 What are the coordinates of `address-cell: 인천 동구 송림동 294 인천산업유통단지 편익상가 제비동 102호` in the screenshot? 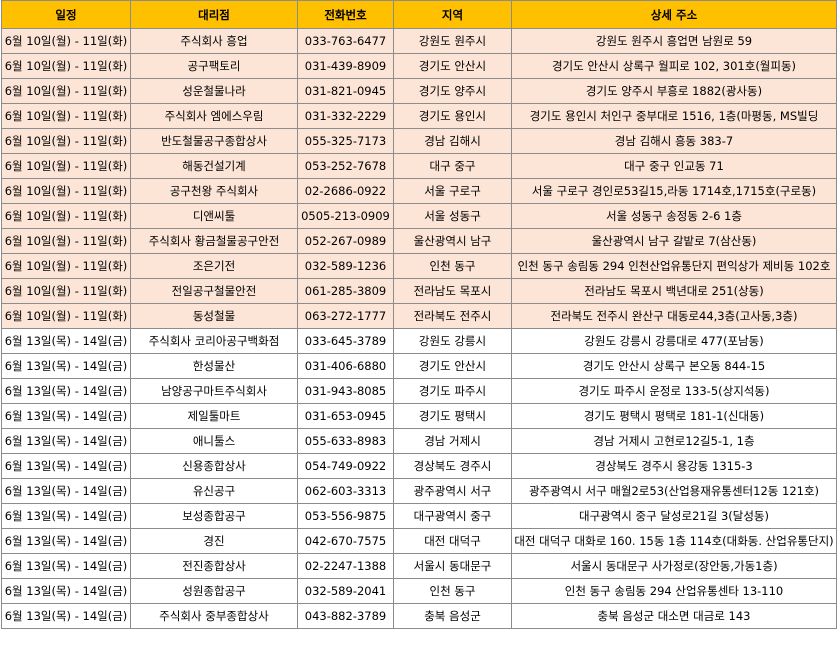 It's located at (674, 266).